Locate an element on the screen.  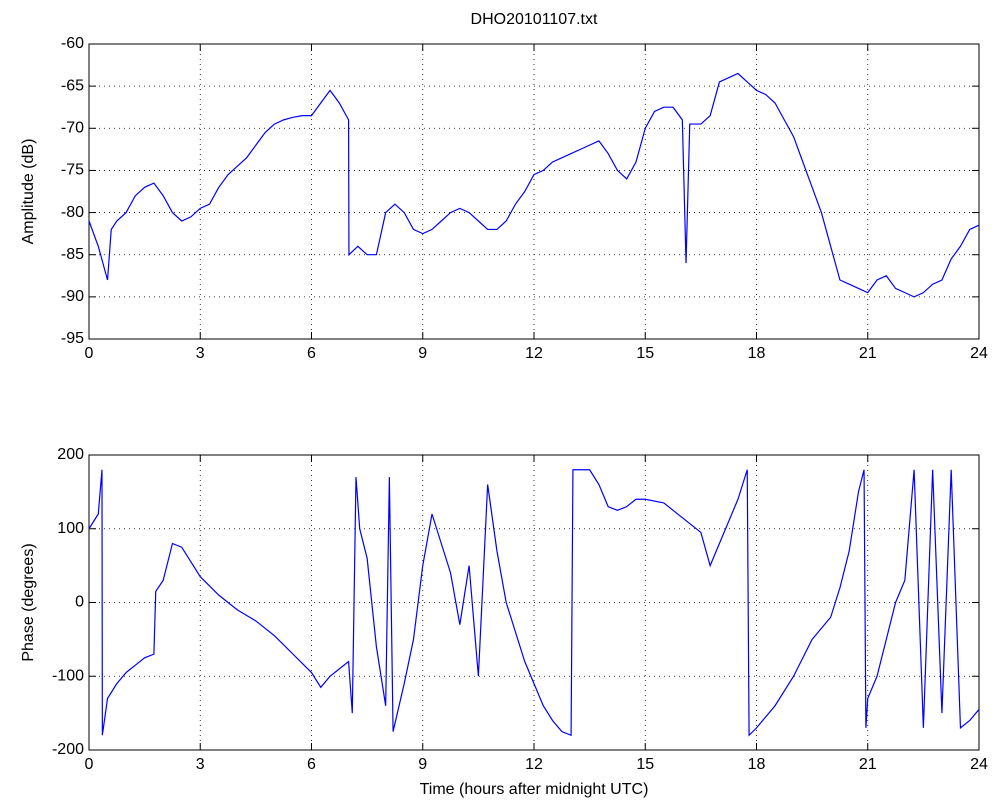
y-tick-label: -60 is located at coordinates (72, 43).